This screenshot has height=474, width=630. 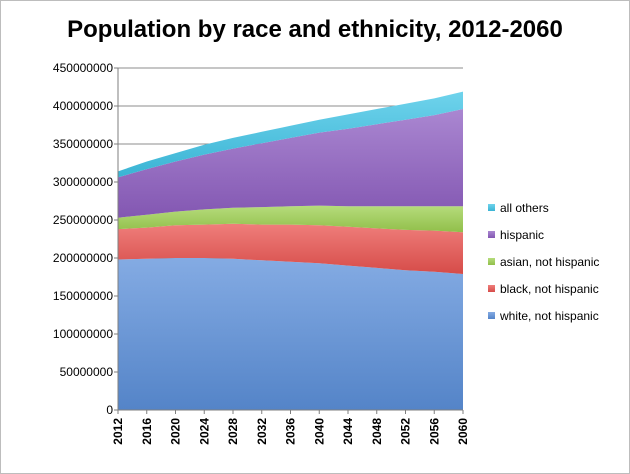 What do you see at coordinates (319, 431) in the screenshot?
I see `x-tick-label: 2040` at bounding box center [319, 431].